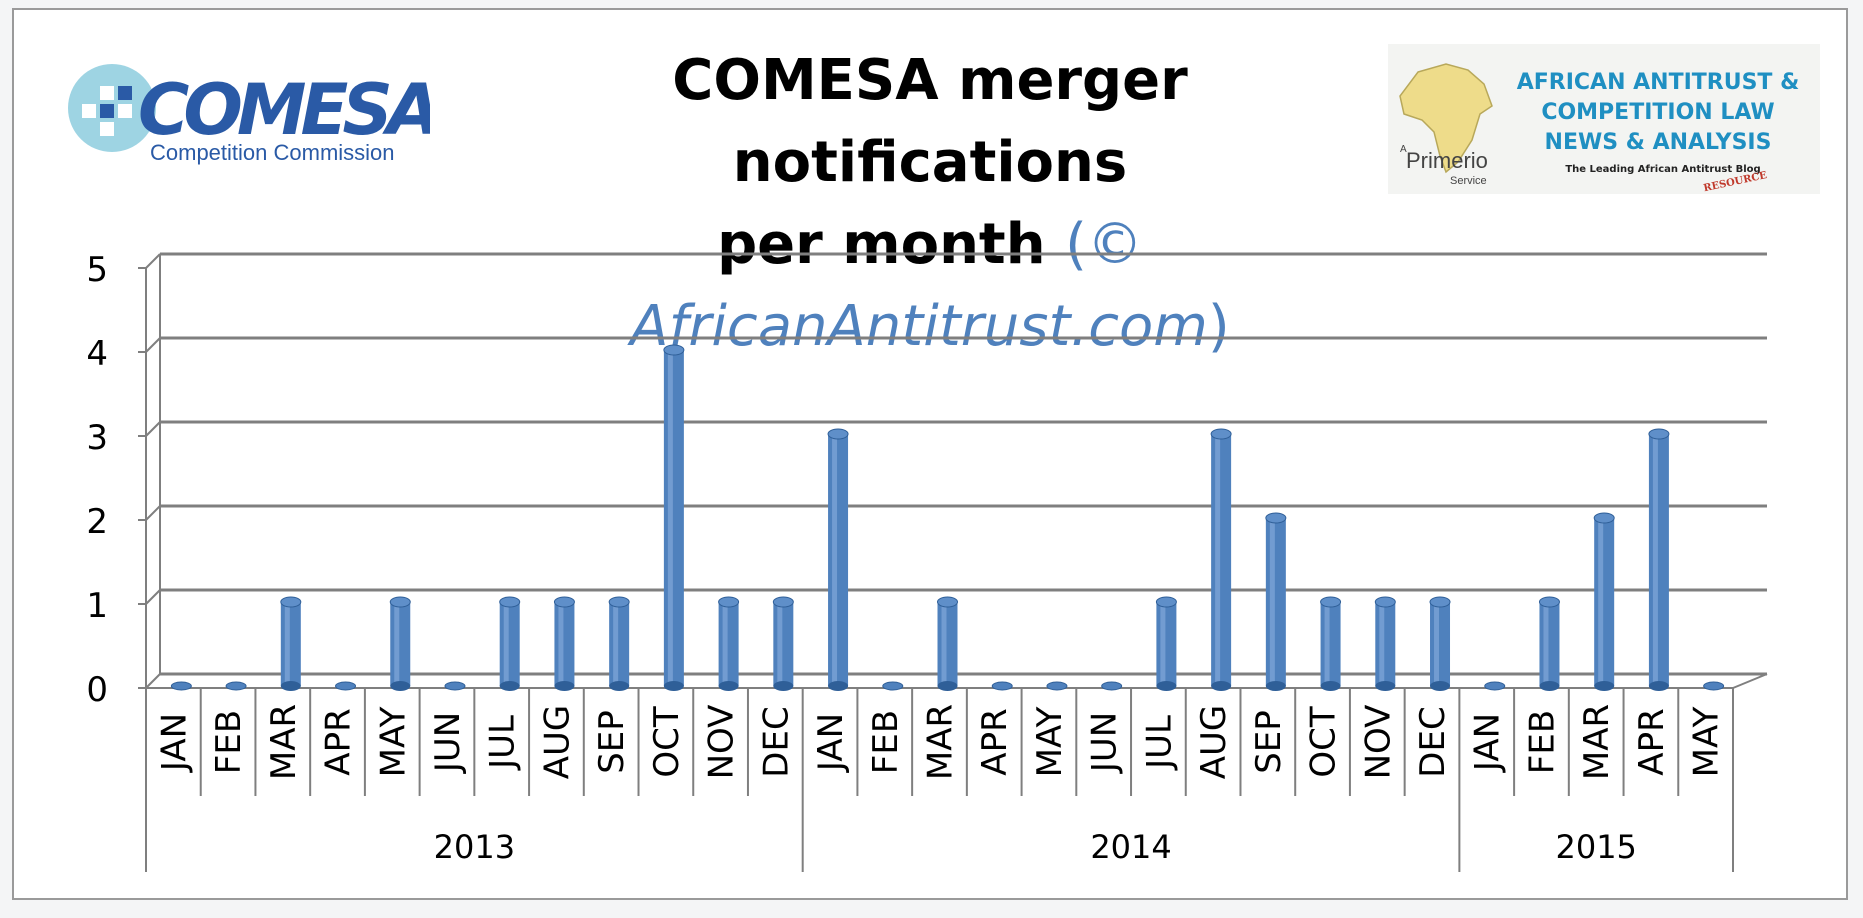 This screenshot has width=1863, height=918. I want to click on x-tick-label: DEC, so click(776, 741).